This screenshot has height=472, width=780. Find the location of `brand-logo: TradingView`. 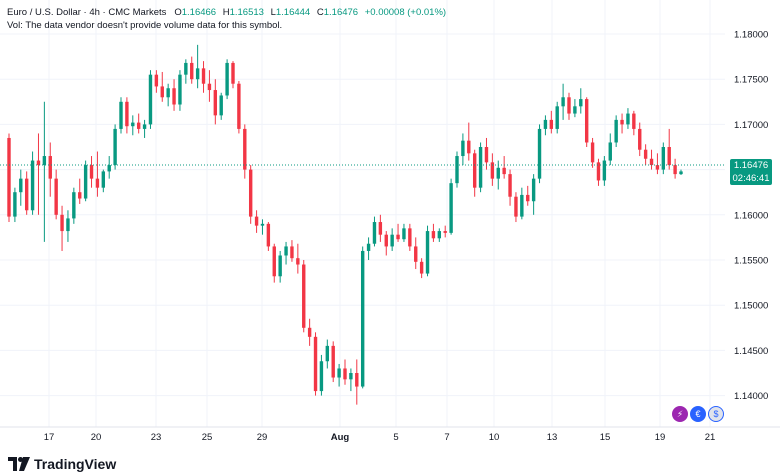

brand-logo: TradingView is located at coordinates (62, 464).